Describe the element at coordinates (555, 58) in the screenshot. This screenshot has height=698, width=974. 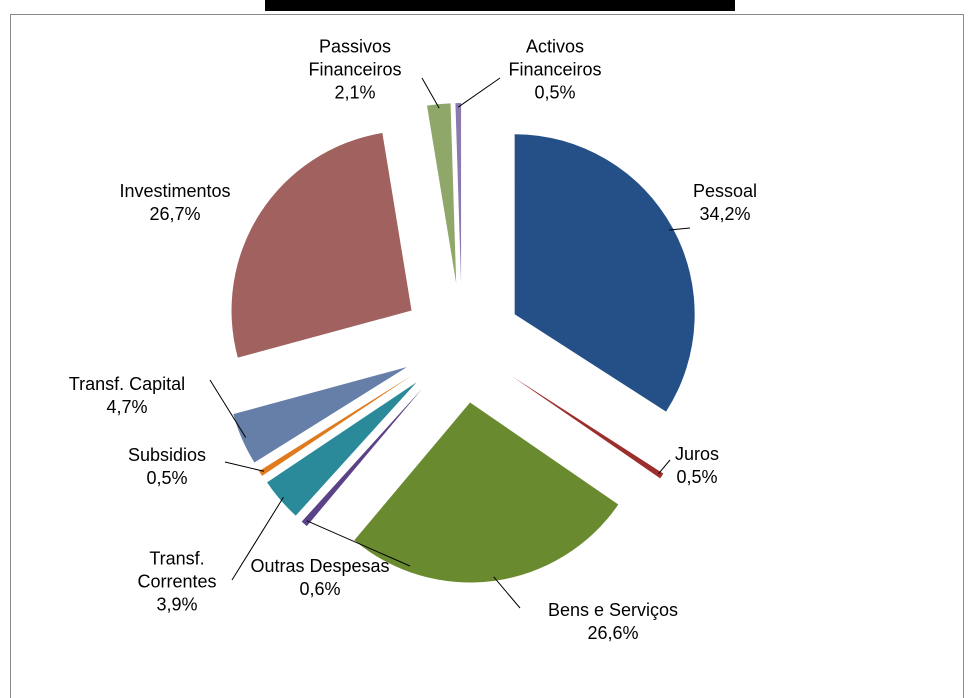
I see `category-label: Activos Financeiros` at that location.